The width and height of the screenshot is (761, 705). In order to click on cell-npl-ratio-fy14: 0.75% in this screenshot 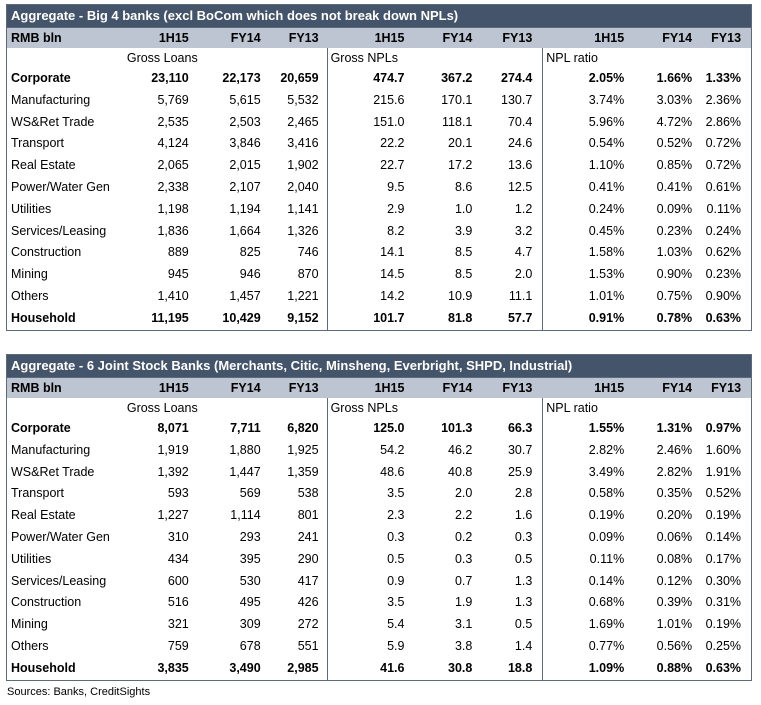, I will do `click(674, 295)`.